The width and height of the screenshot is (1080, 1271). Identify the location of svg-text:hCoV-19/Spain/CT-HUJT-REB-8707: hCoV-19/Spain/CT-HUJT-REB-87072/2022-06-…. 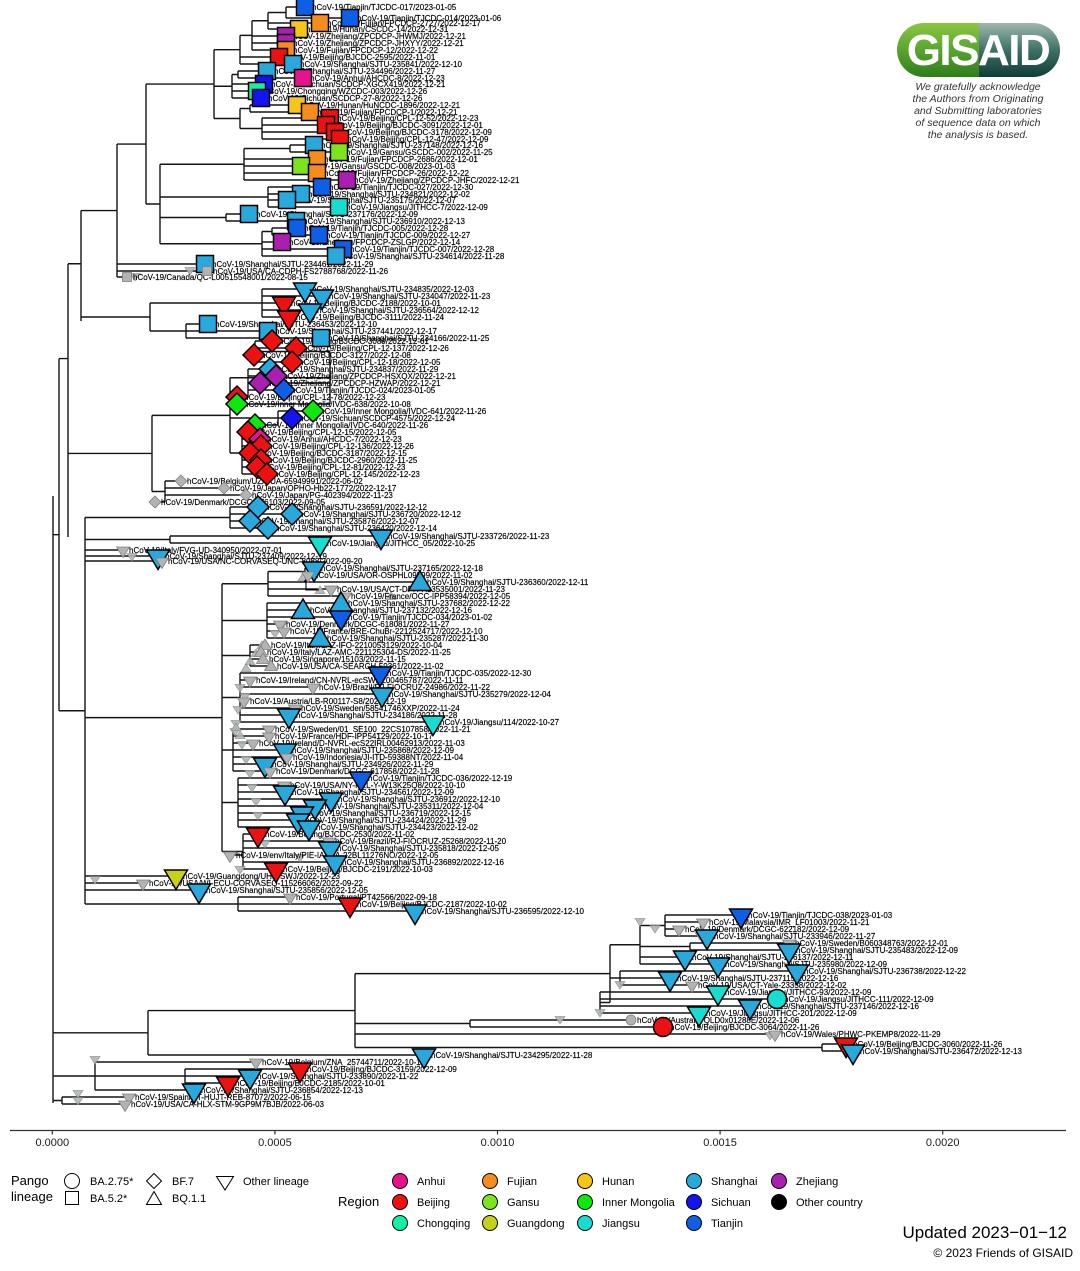
(223, 1097).